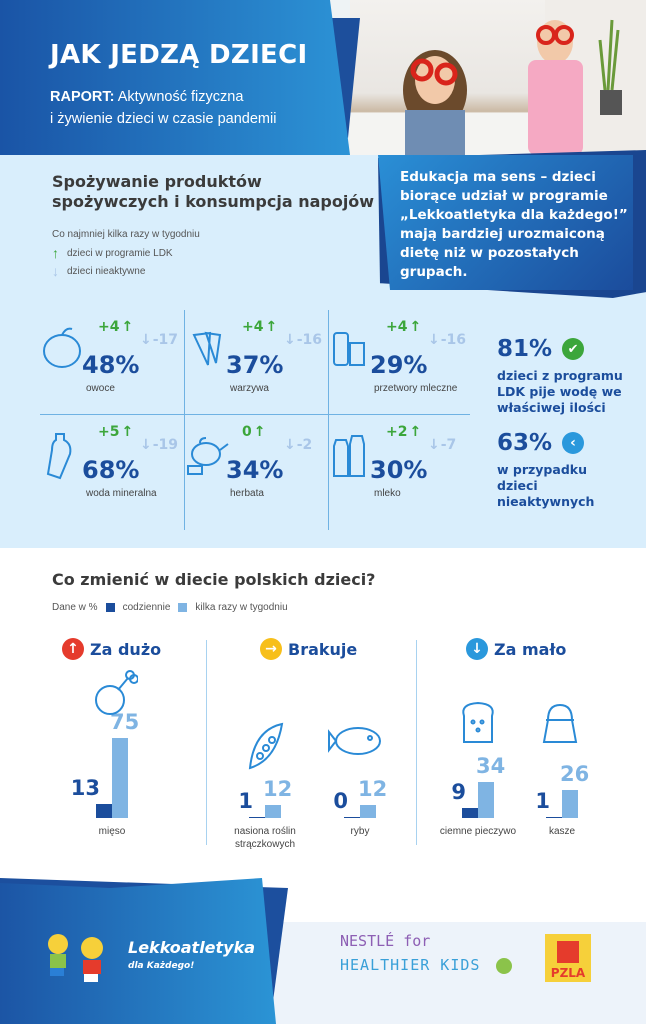 The height and width of the screenshot is (1024, 646). I want to click on legend-up: ↑ dzieci w programie LDK, so click(112, 253).